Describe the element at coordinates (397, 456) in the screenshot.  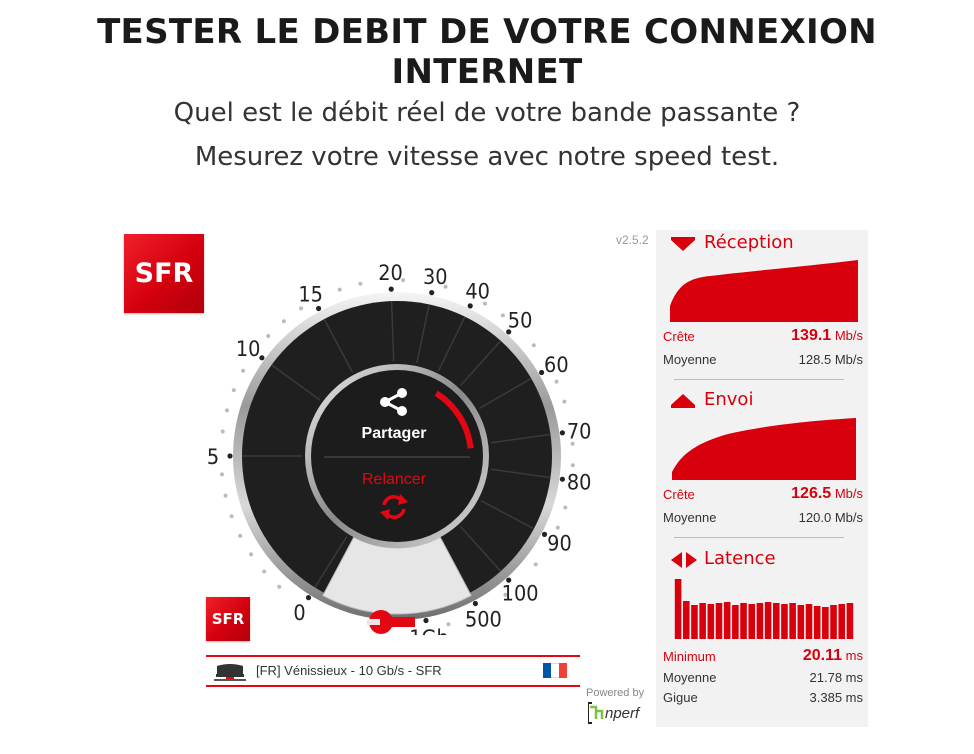
I see `gauge-center` at that location.